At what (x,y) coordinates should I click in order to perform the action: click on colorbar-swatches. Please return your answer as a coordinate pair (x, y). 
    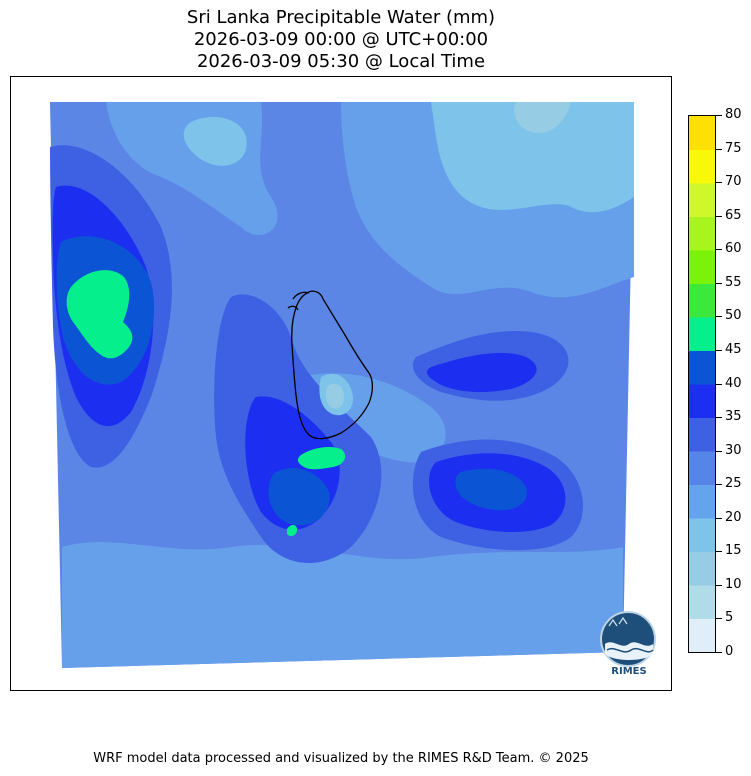
    Looking at the image, I should click on (702, 384).